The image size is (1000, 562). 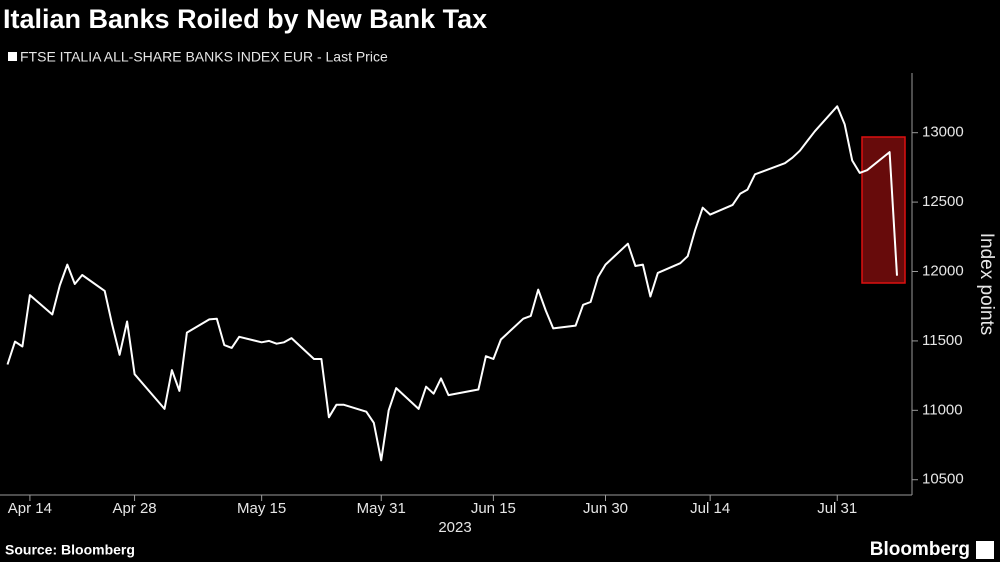 I want to click on x-axis-label: 2023, so click(x=454, y=527).